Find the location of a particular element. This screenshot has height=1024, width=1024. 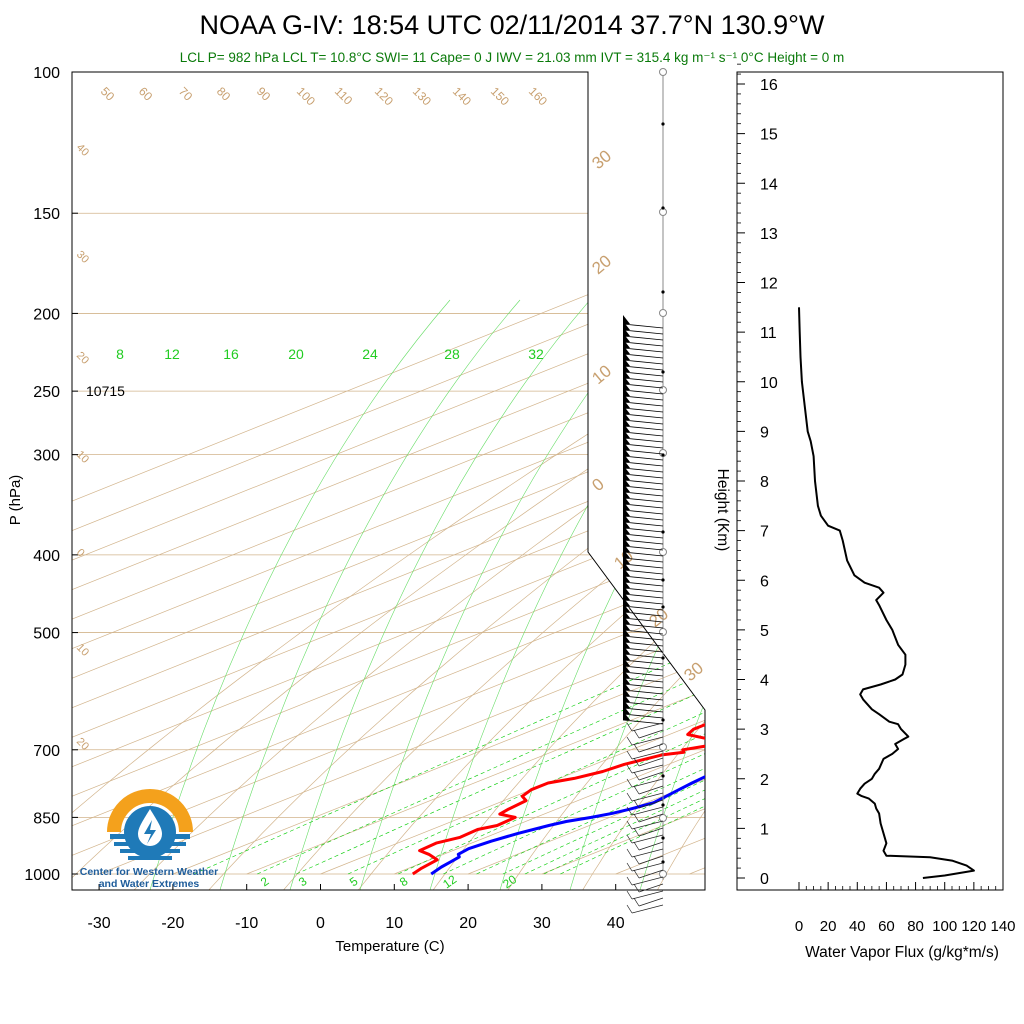

flux-y-tick-label: 11 is located at coordinates (768, 333).